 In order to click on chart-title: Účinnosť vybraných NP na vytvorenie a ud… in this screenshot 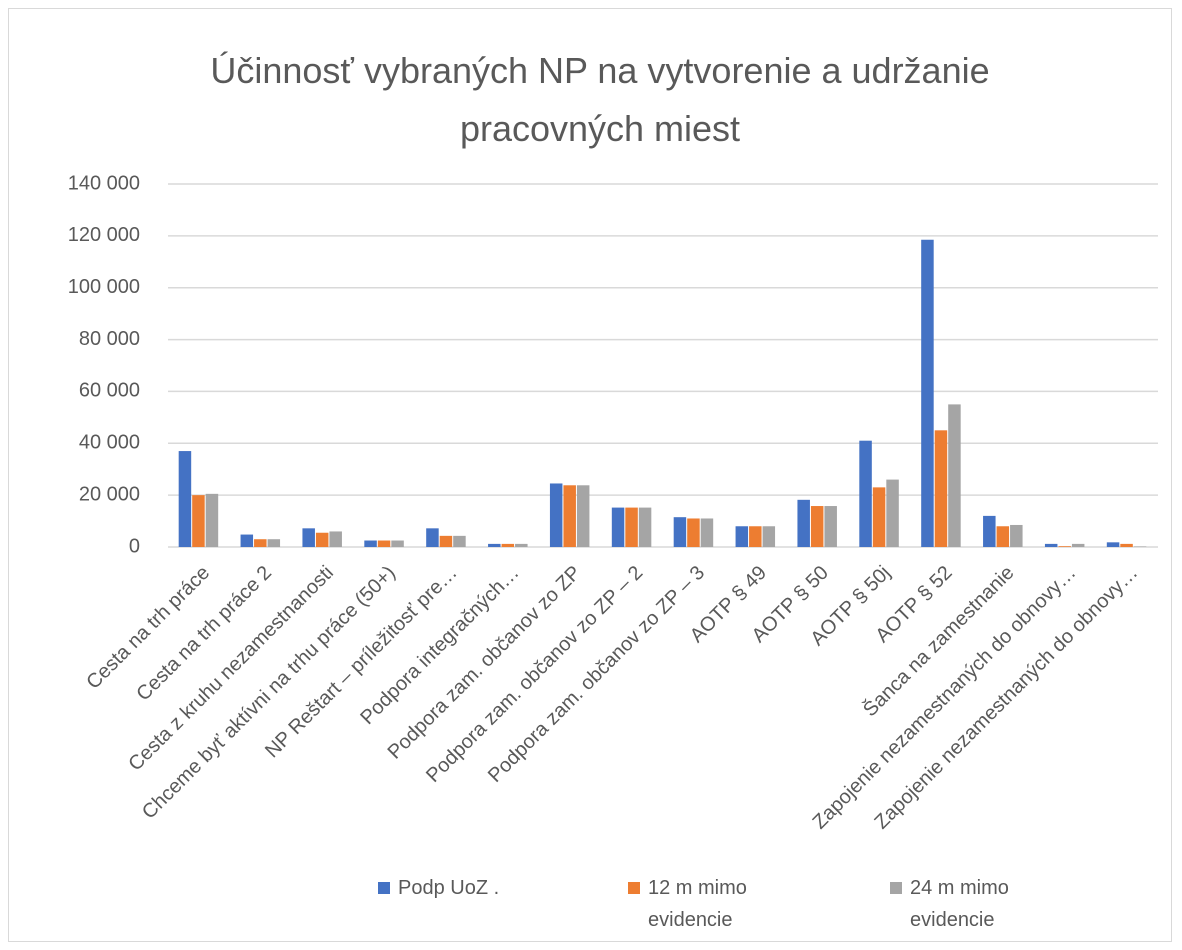, I will do `click(600, 99)`.